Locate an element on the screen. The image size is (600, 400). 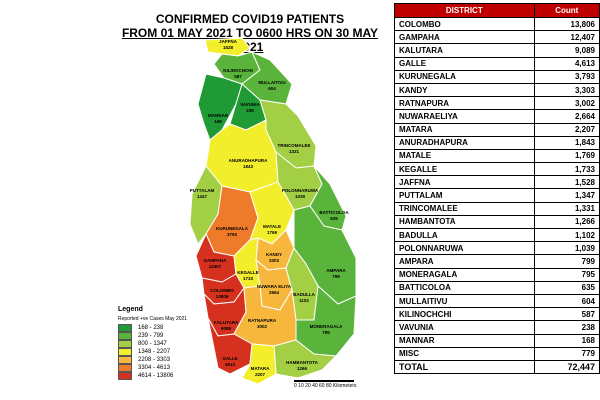
table-row: NUWARAELIYA 2,664 is located at coordinates (497, 116).